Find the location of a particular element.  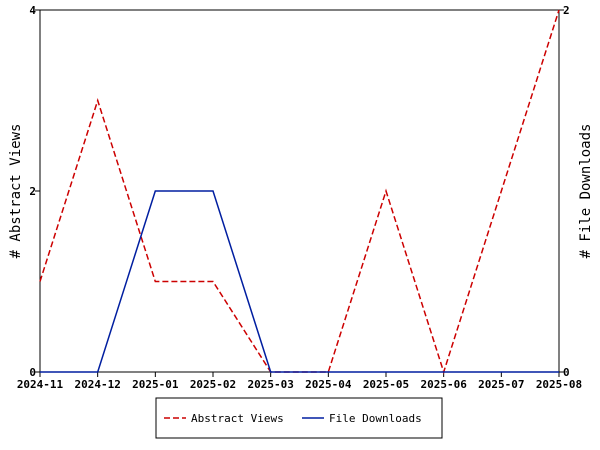

right-y-tick-label: 0 is located at coordinates (566, 372).